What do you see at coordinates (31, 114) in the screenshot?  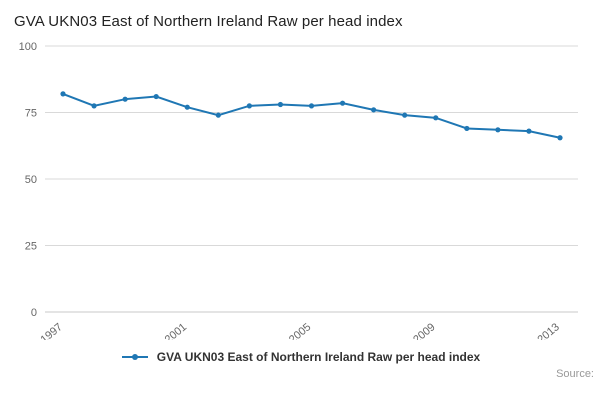 I see `y-tick-label: 75` at bounding box center [31, 114].